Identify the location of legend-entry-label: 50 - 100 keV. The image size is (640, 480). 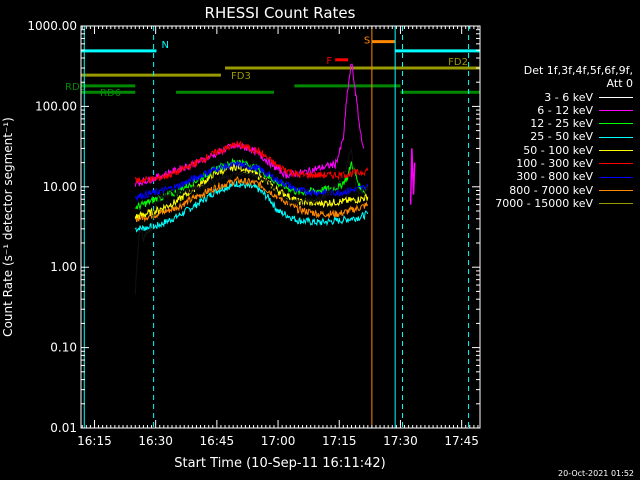
(558, 150).